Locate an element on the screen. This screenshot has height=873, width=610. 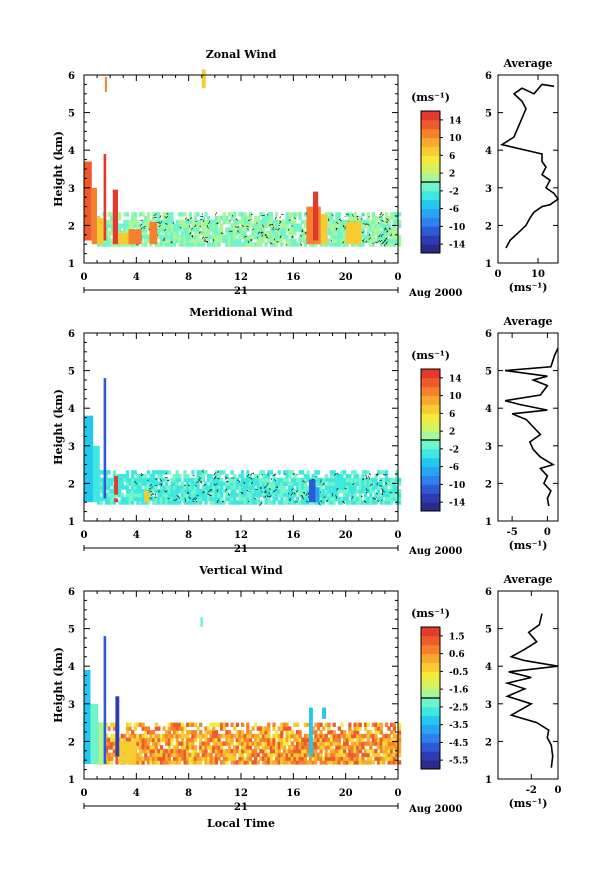
y-tick-label: 1 is located at coordinates (71, 780).